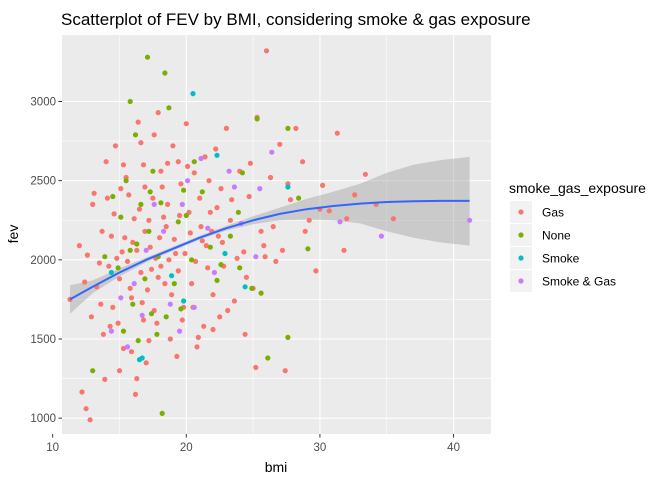 This screenshot has height=480, width=672. I want to click on y-tick-label: 3000, so click(43, 103).